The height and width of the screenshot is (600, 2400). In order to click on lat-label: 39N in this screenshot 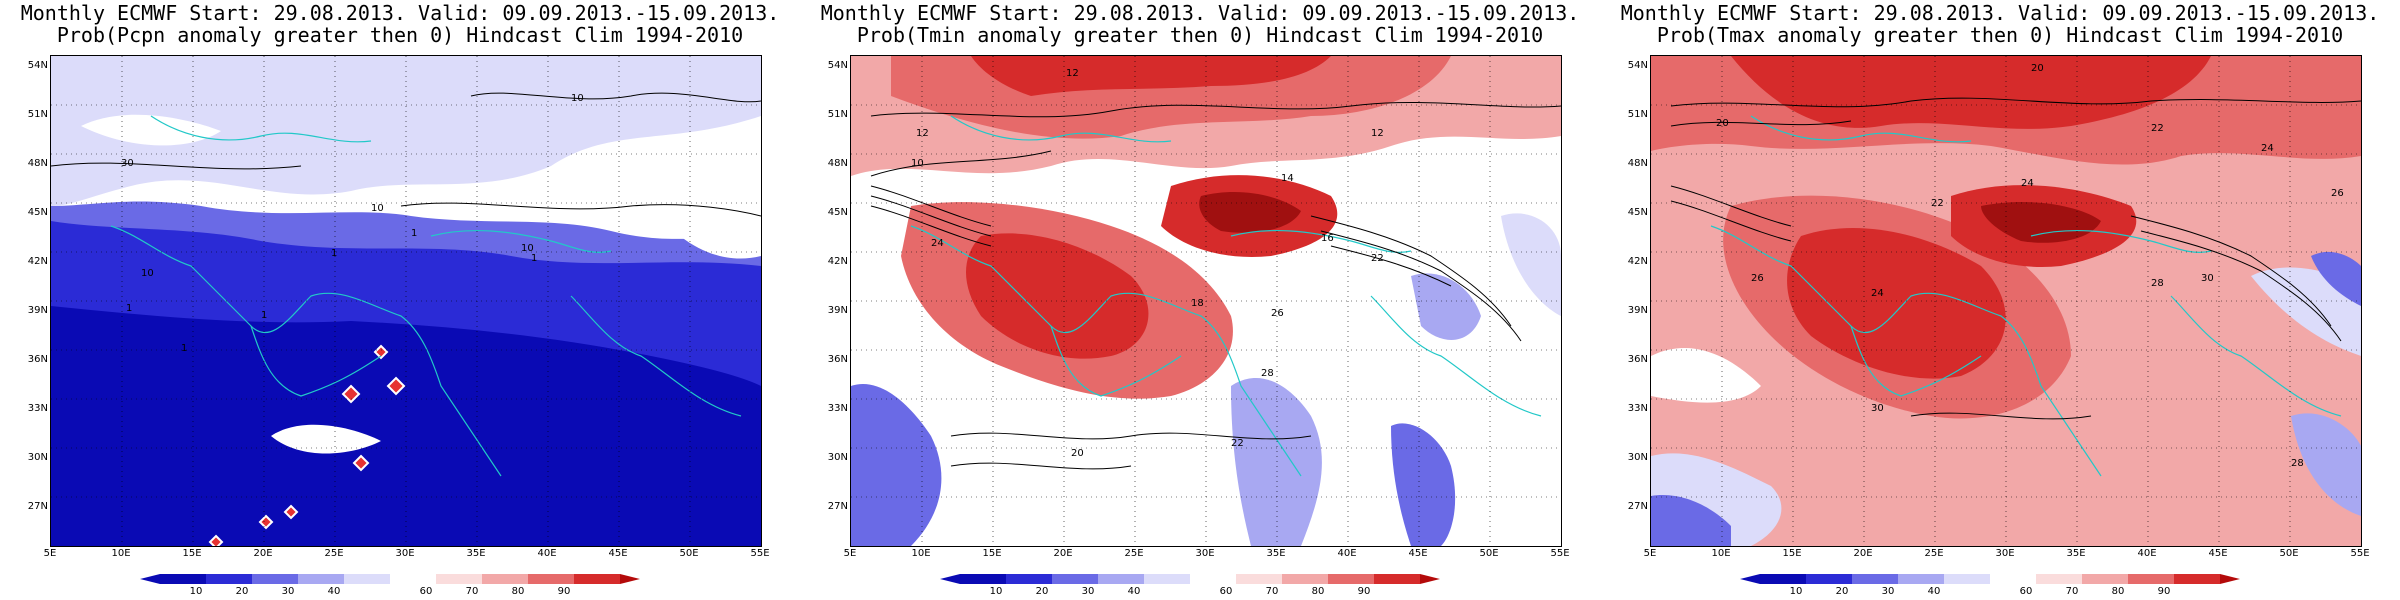, I will do `click(37, 310)`.